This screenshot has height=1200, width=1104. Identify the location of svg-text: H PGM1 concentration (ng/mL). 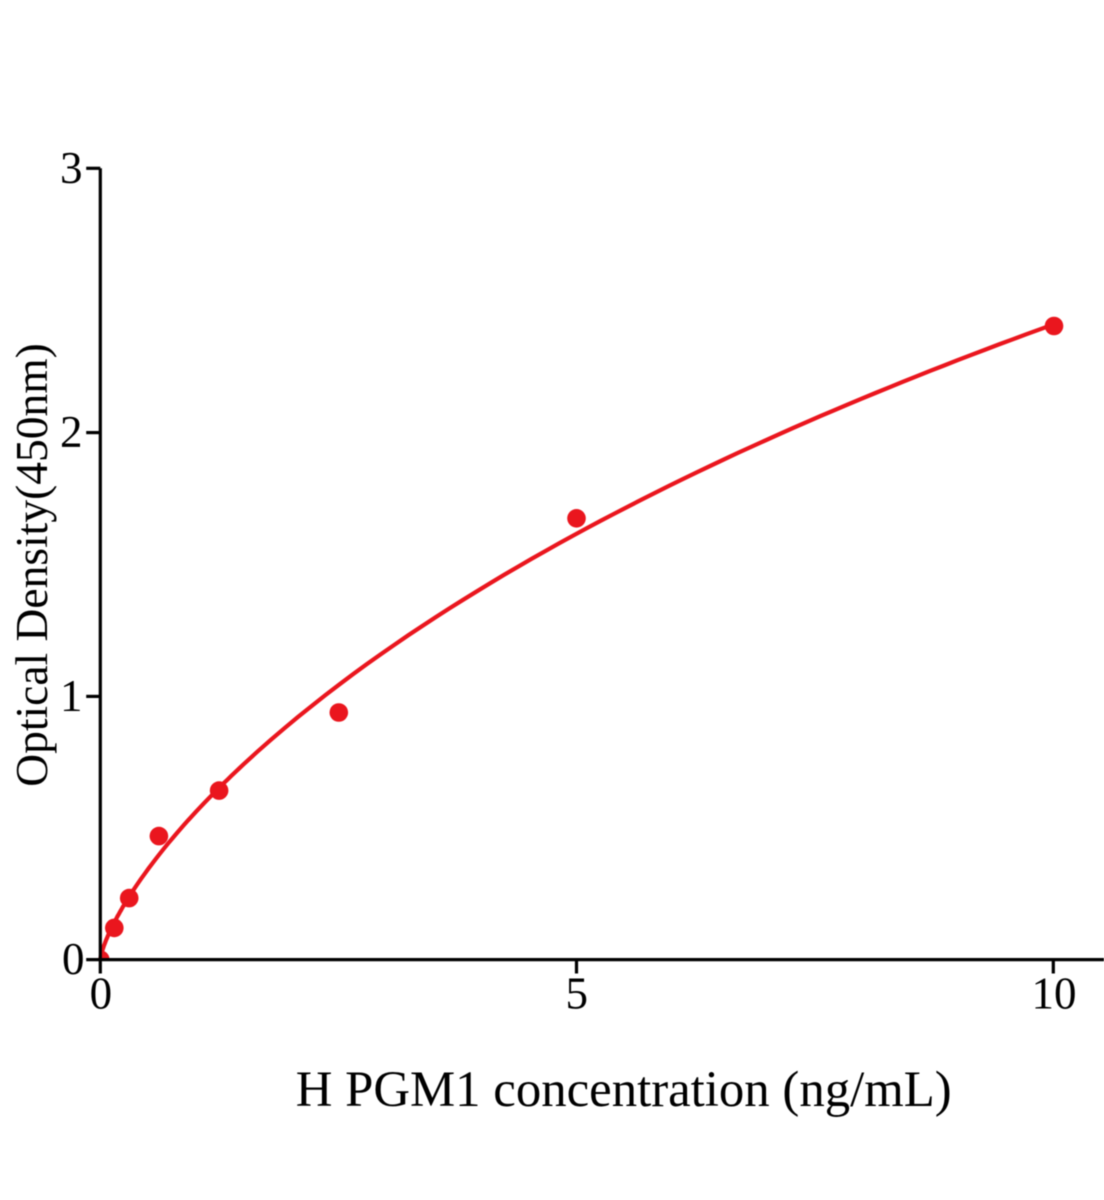
(624, 1089).